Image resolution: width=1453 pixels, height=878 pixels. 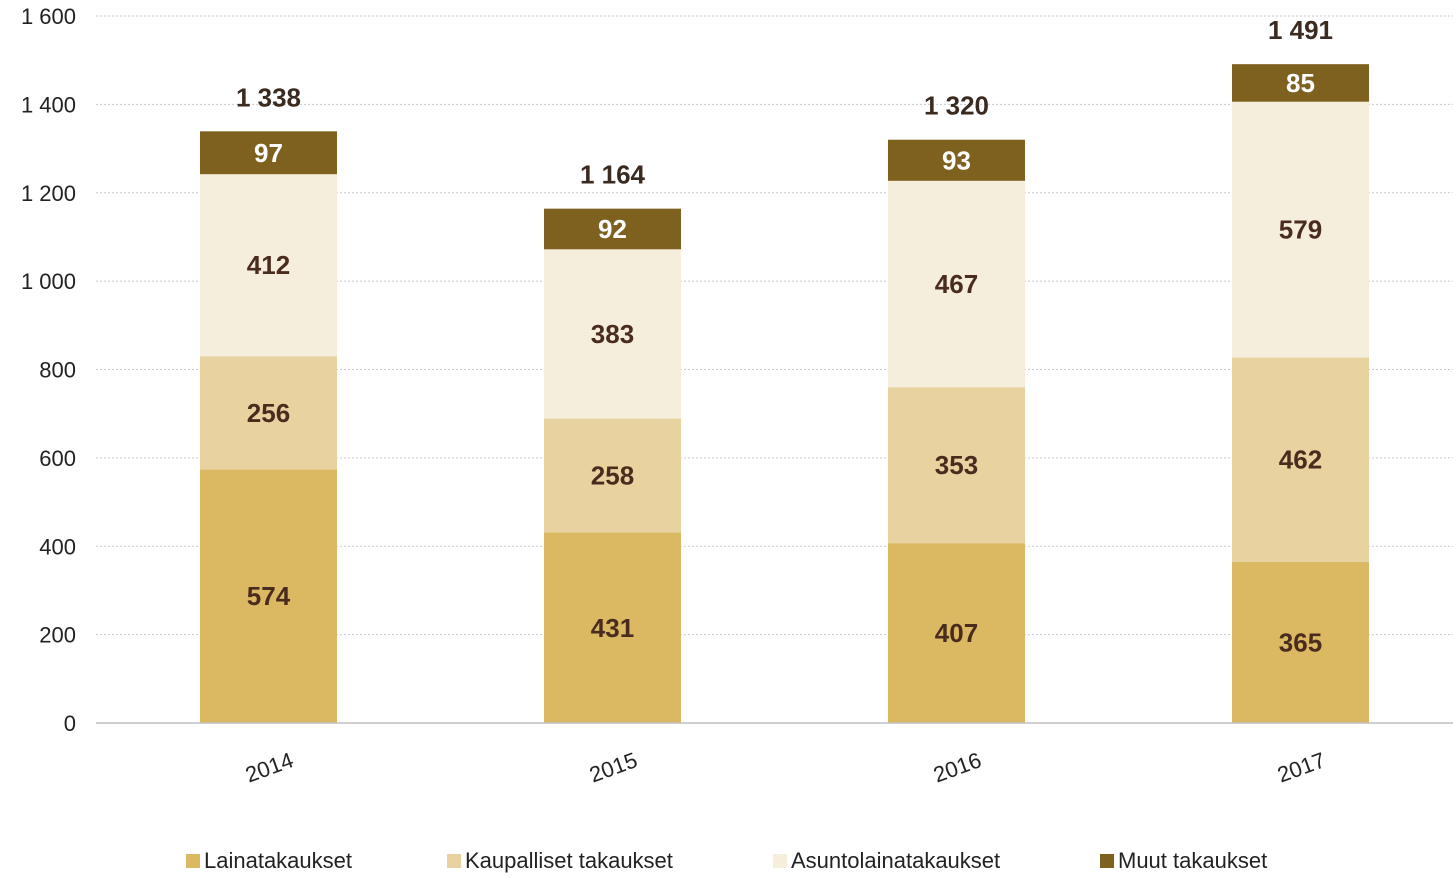 What do you see at coordinates (48, 193) in the screenshot?
I see `y-tick-label: 1 200` at bounding box center [48, 193].